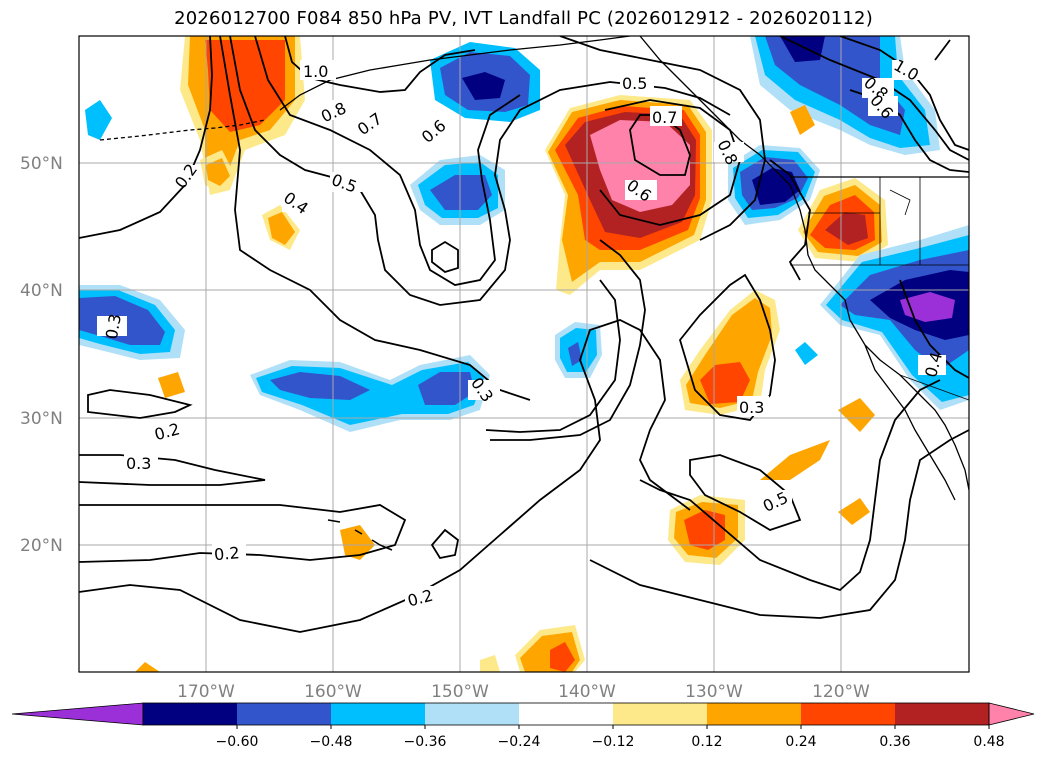  I want to click on lon-label: 130°W, so click(714, 692).